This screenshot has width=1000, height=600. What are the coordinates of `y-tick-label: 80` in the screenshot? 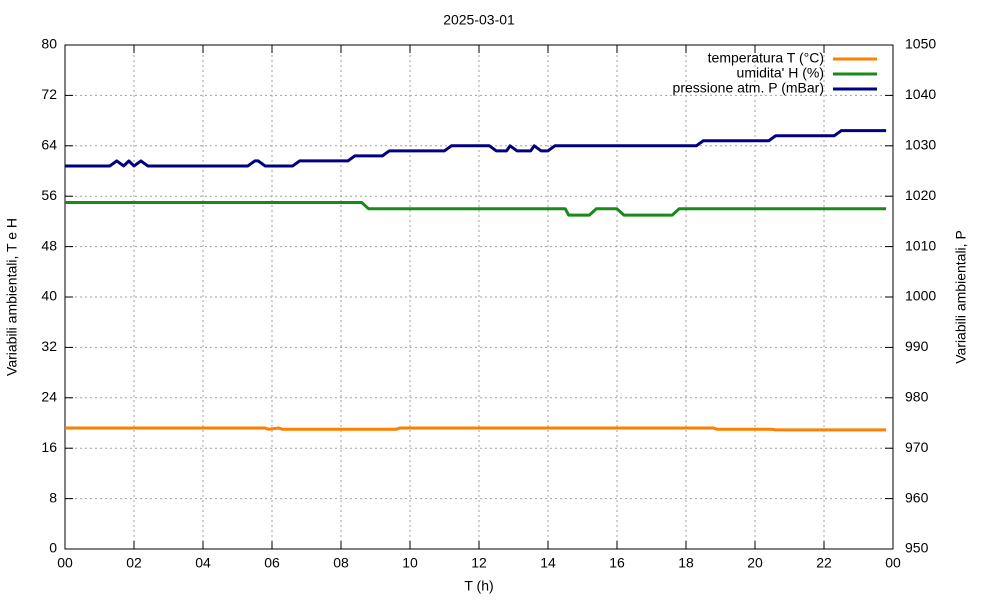 It's located at (49, 44).